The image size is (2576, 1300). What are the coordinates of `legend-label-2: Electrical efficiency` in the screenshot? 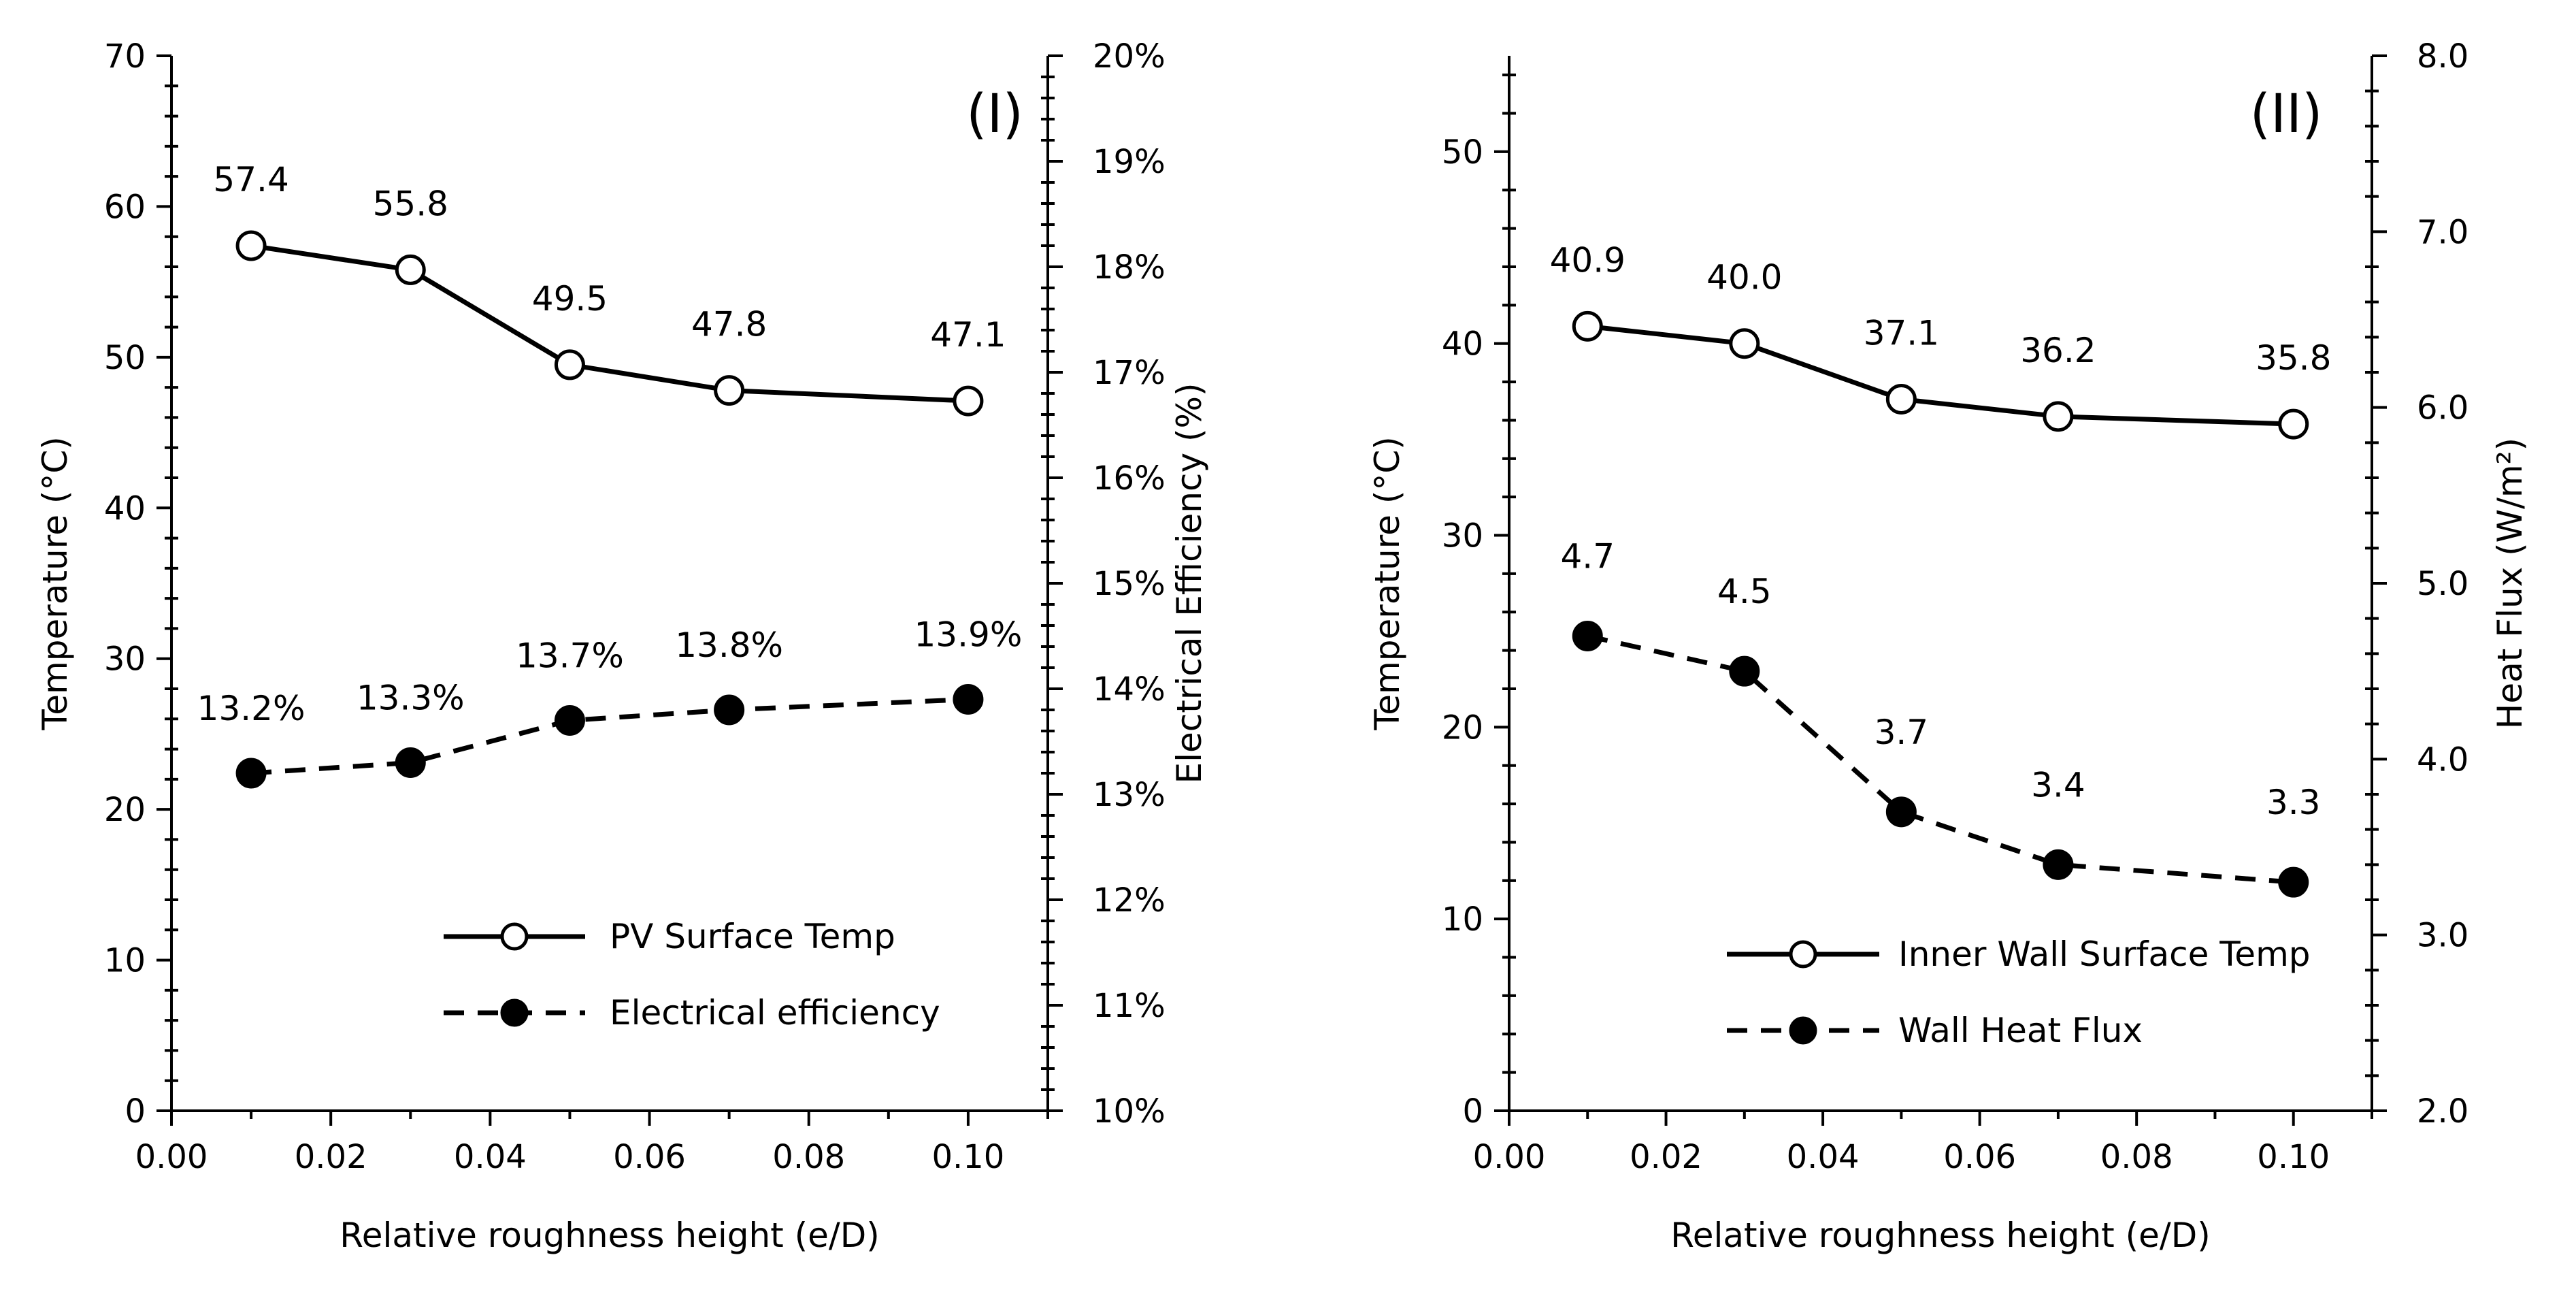 It's located at (775, 1013).